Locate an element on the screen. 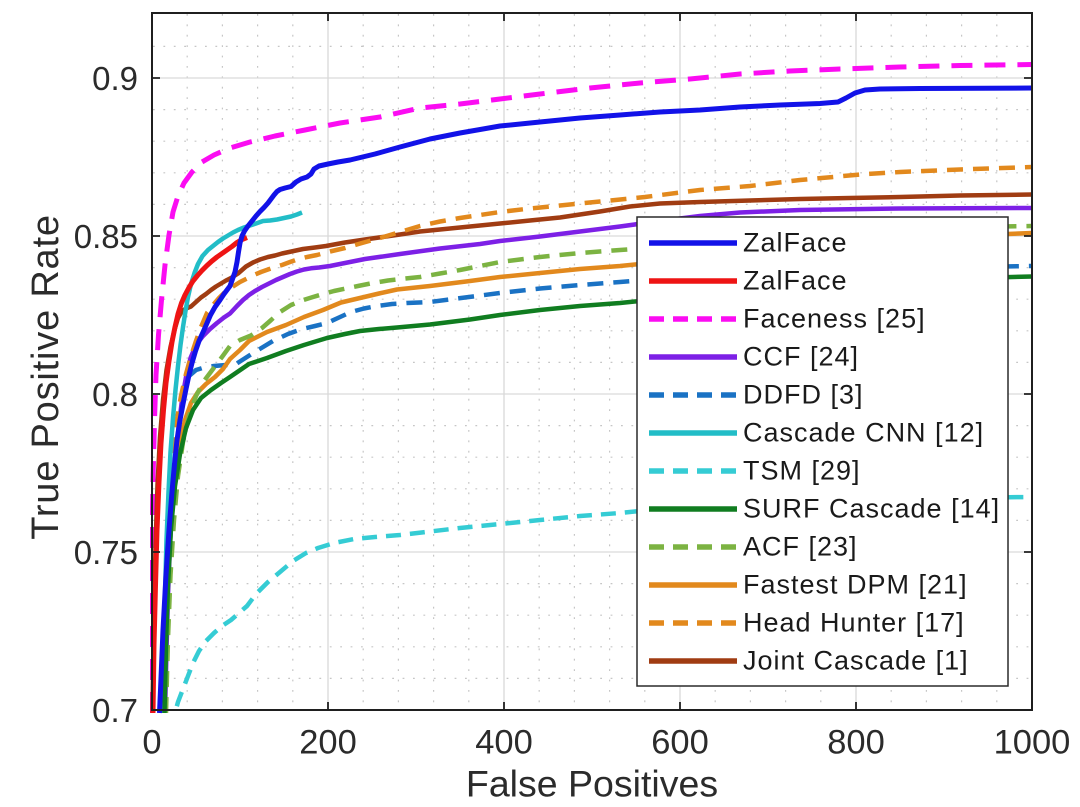 The image size is (1080, 807). svg-text: SURF Cascade [14] is located at coordinates (871, 509).